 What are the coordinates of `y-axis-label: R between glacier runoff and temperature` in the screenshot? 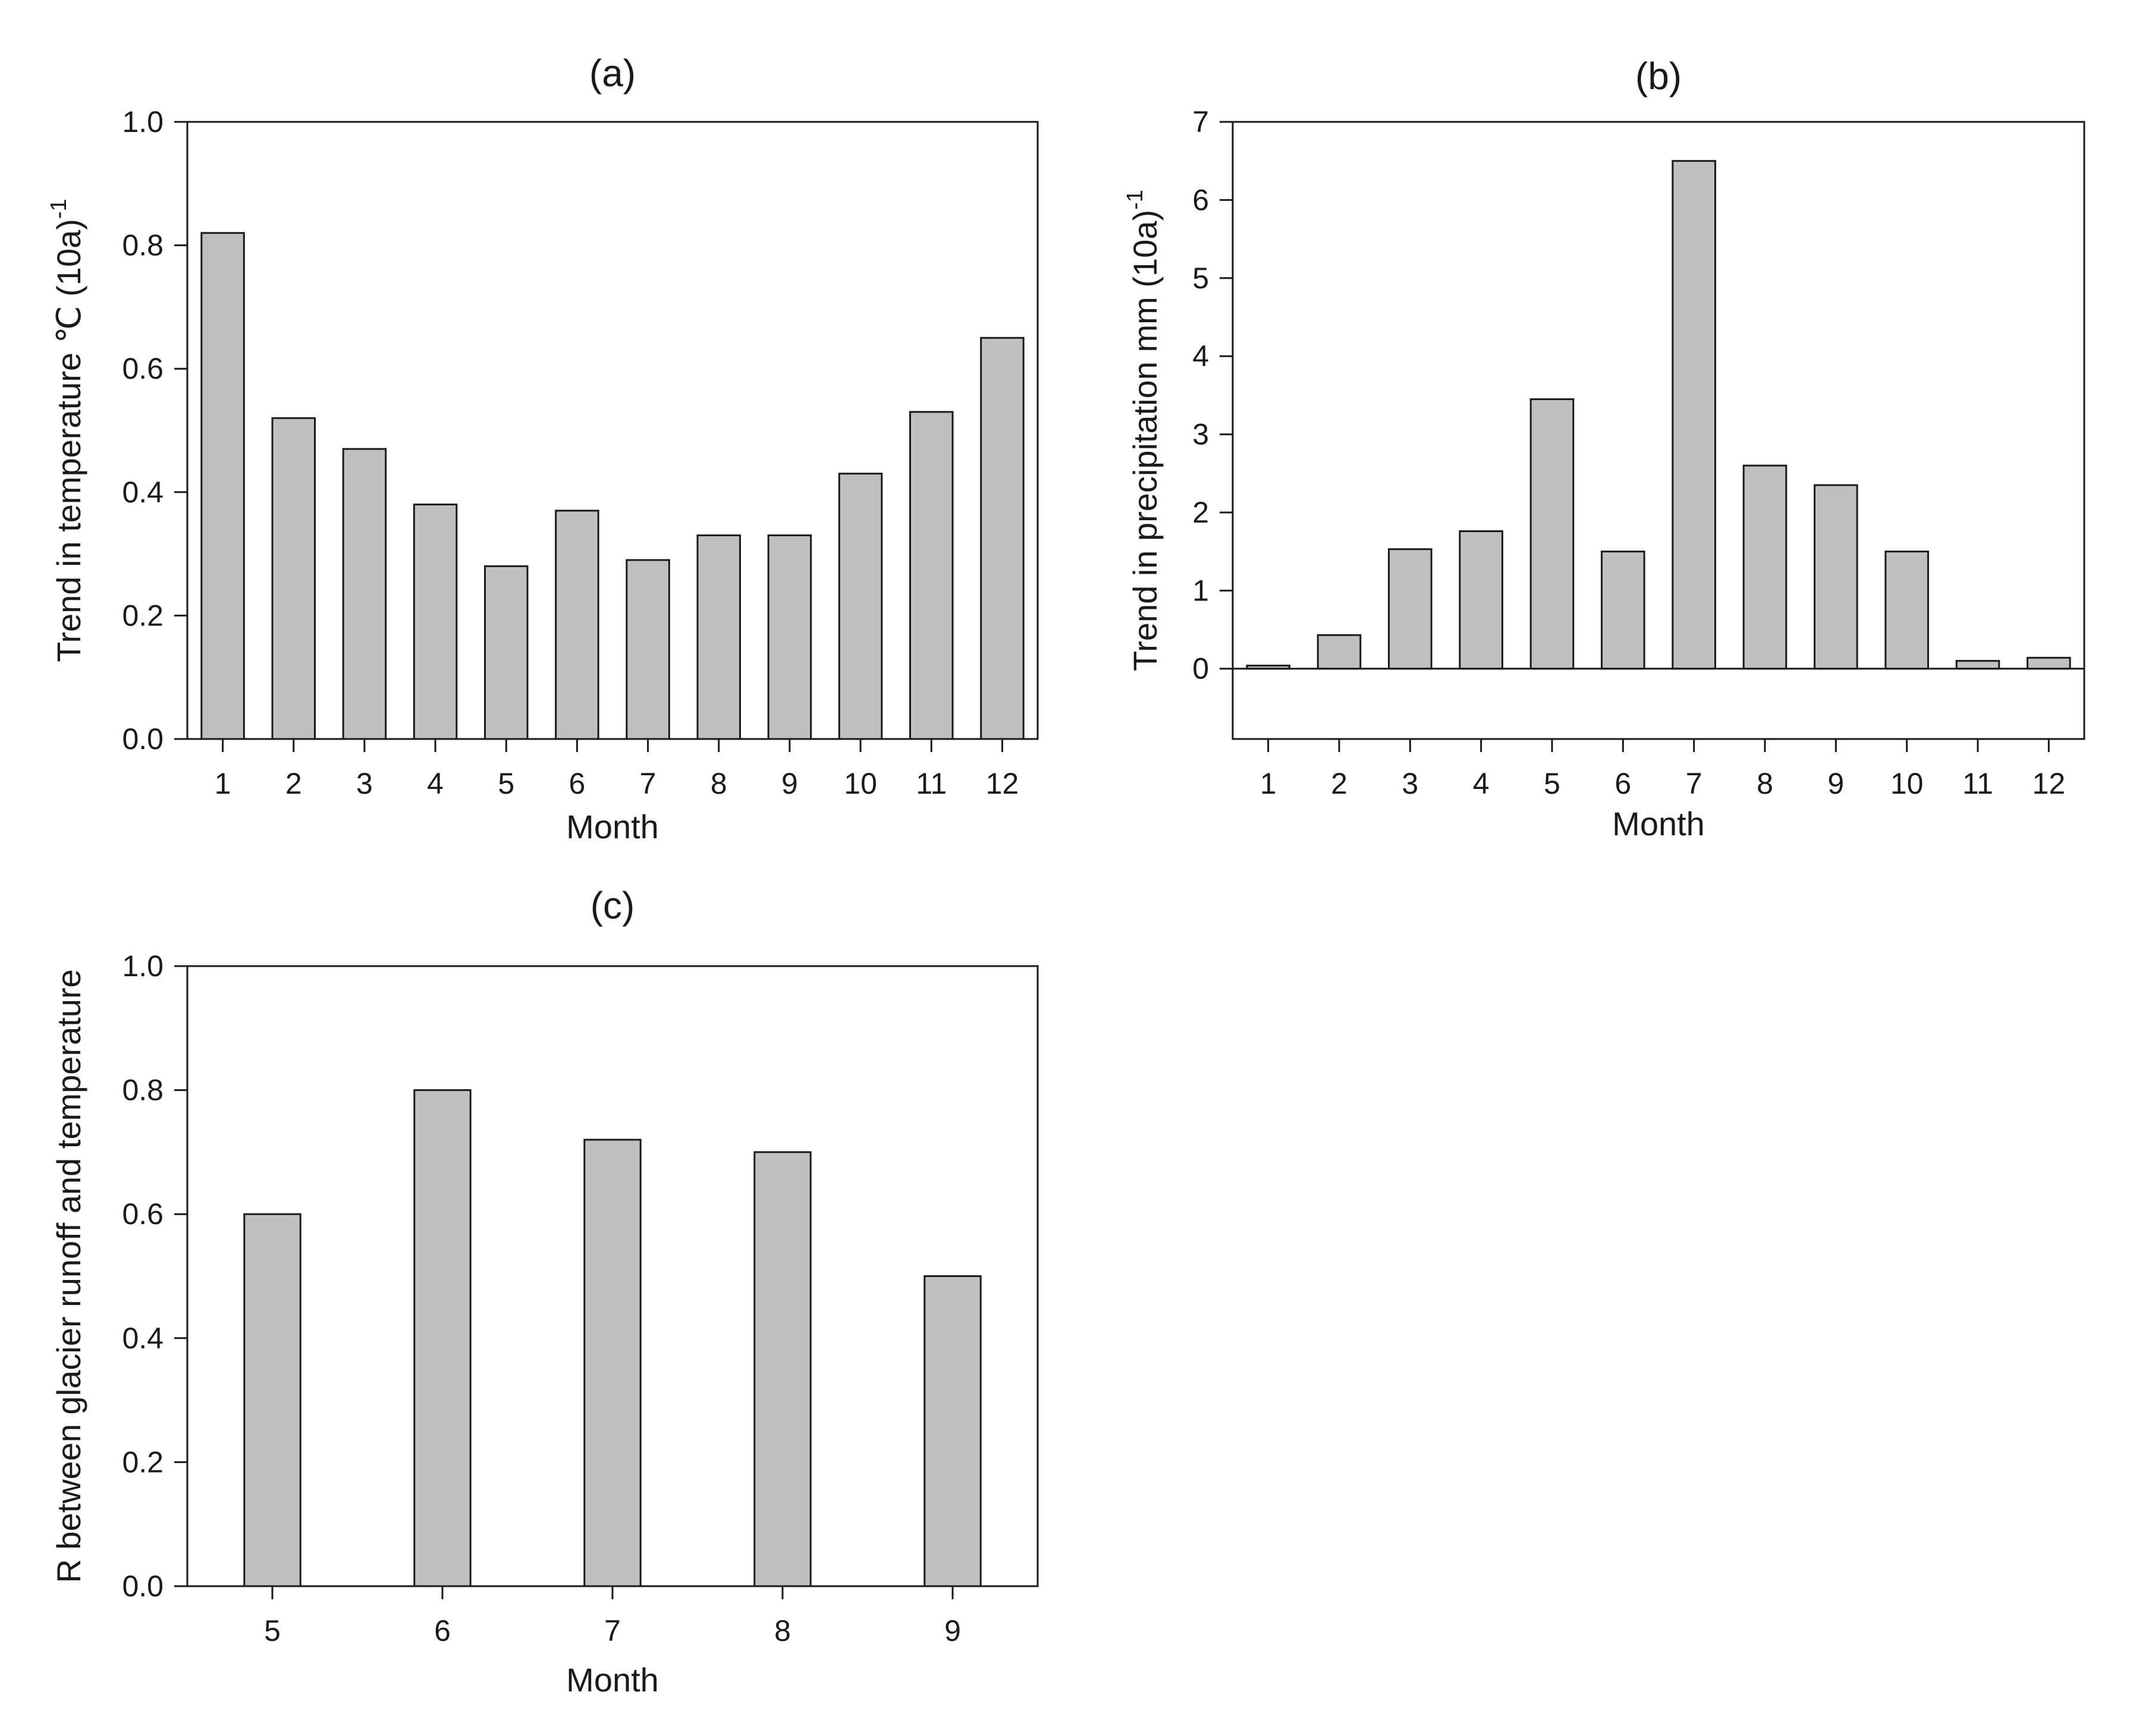 It's located at (68, 1276).